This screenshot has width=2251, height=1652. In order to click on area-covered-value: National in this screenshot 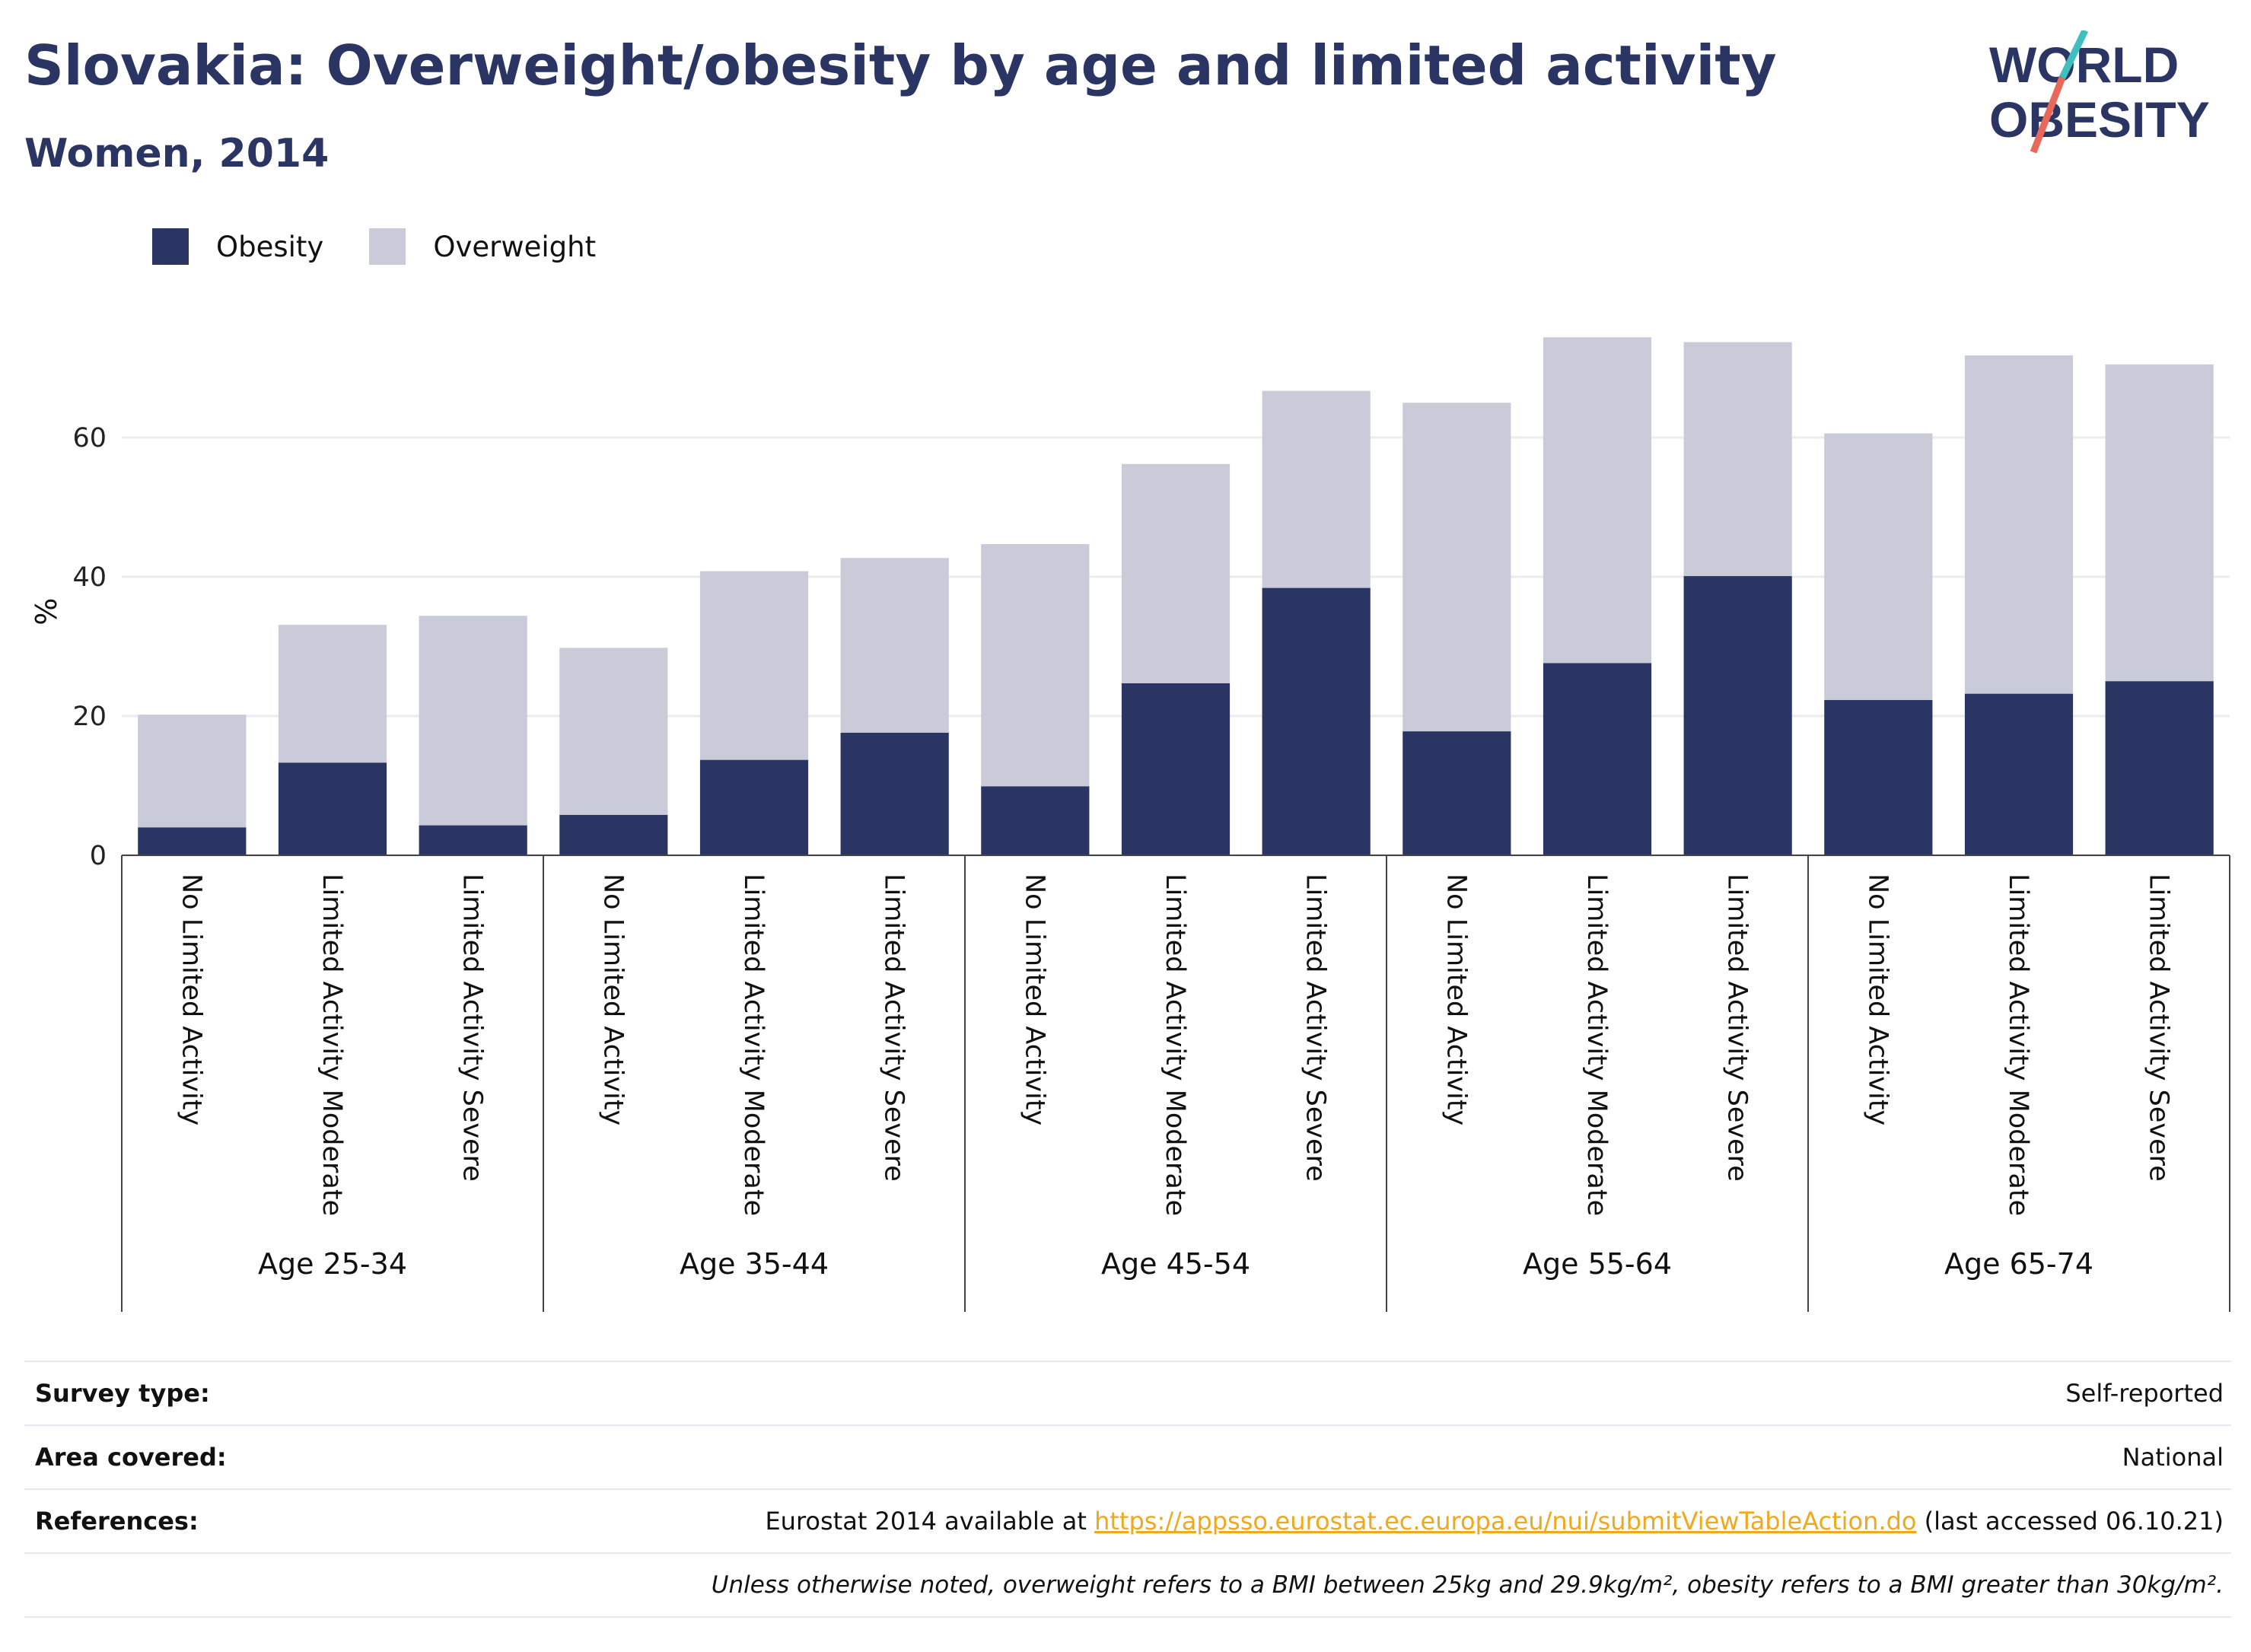, I will do `click(2173, 1457)`.